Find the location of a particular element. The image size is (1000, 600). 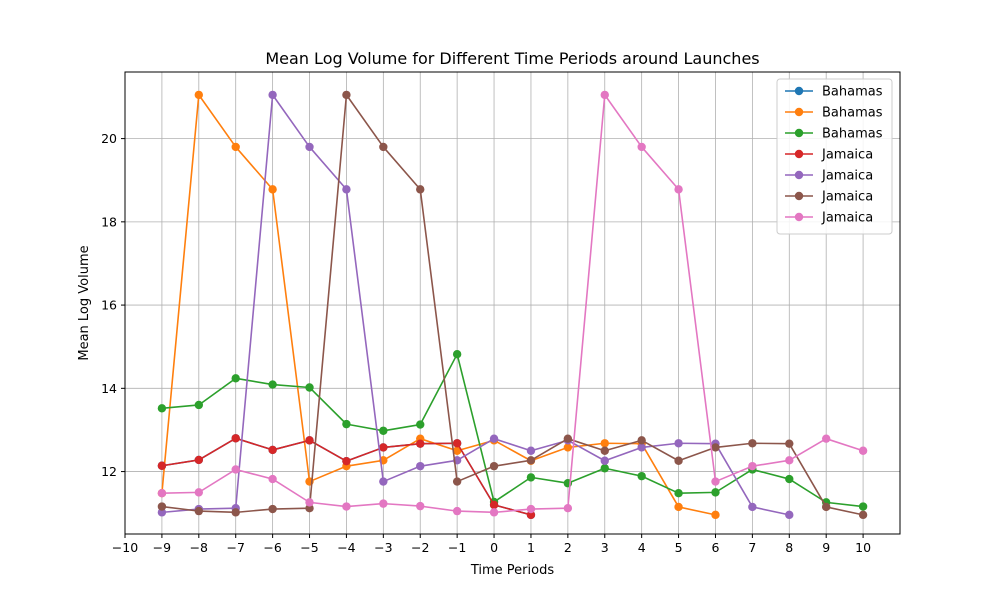

x-tick-label: 9 is located at coordinates (826, 547).